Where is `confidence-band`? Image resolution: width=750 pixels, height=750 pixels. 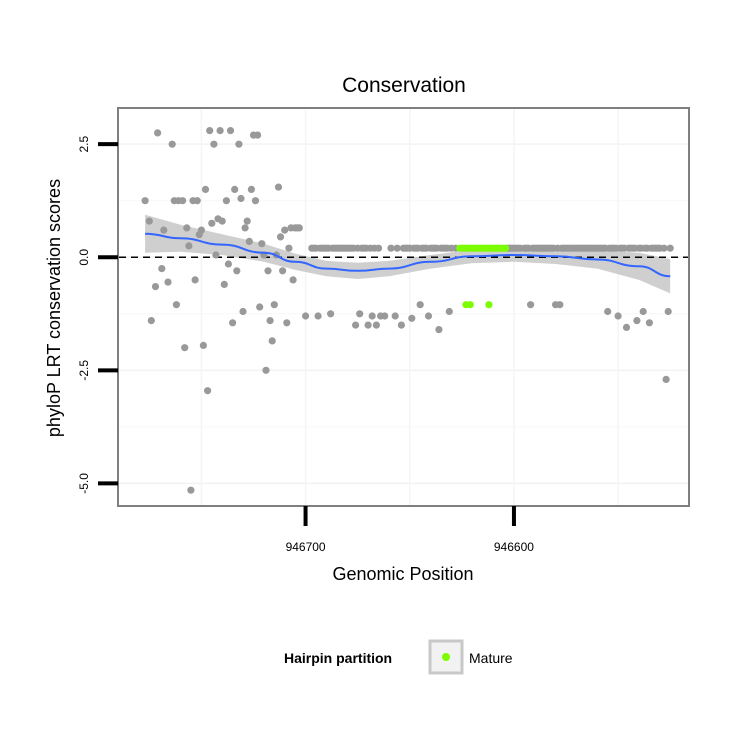 confidence-band is located at coordinates (408, 254).